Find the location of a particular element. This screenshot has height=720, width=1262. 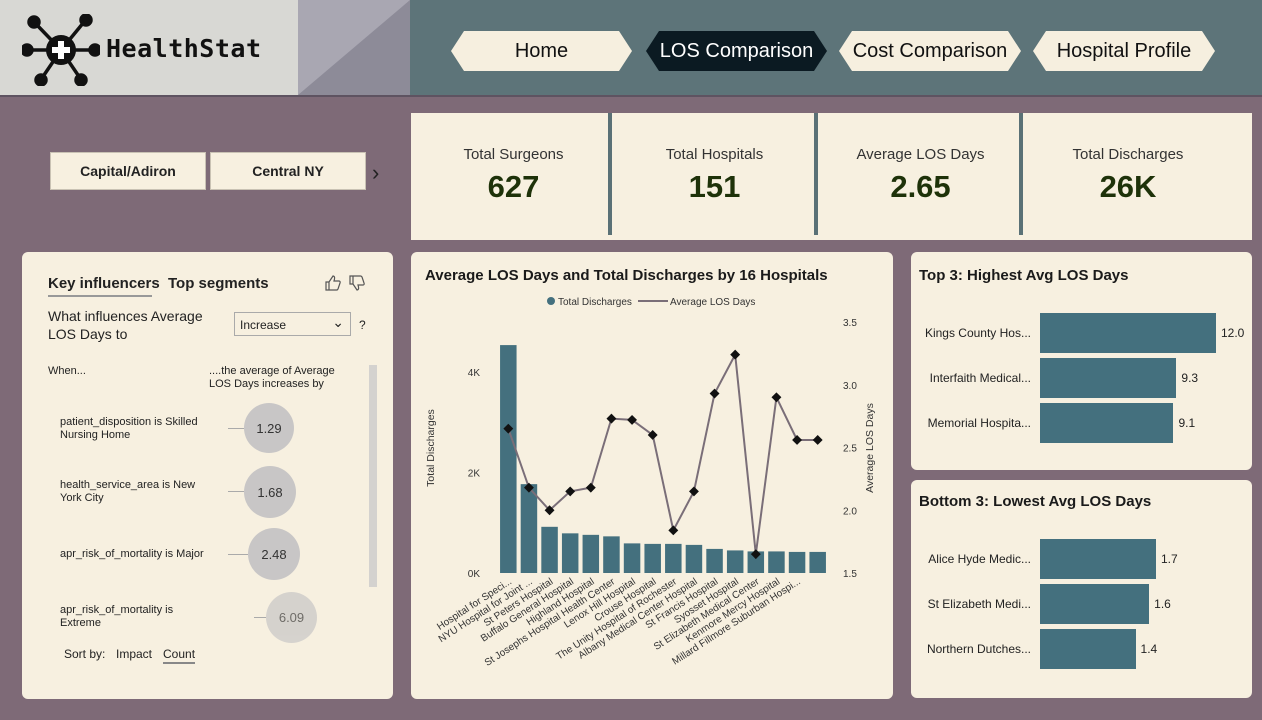

nav-home-label: Home is located at coordinates (541, 51).